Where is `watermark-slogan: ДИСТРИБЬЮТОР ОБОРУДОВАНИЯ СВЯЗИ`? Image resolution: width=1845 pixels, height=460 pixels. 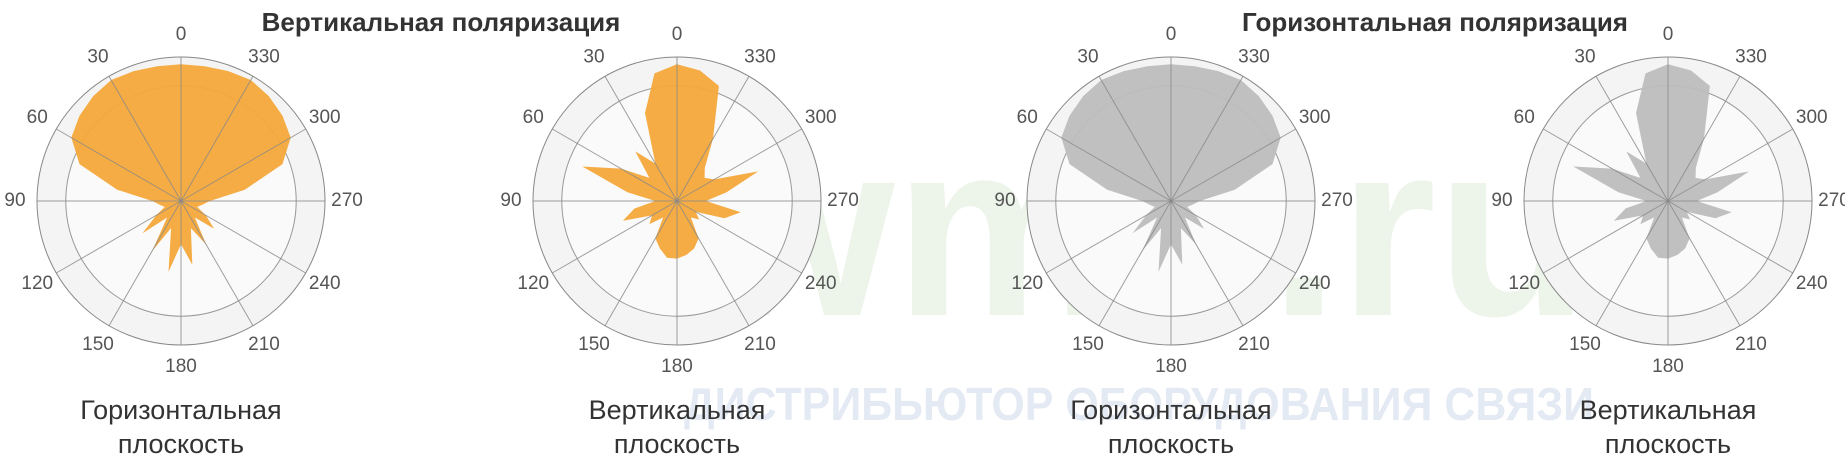
watermark-slogan: ДИСТРИБЬЮТОР ОБОРУДОВАНИЯ СВЯЗИ is located at coordinates (1139, 404).